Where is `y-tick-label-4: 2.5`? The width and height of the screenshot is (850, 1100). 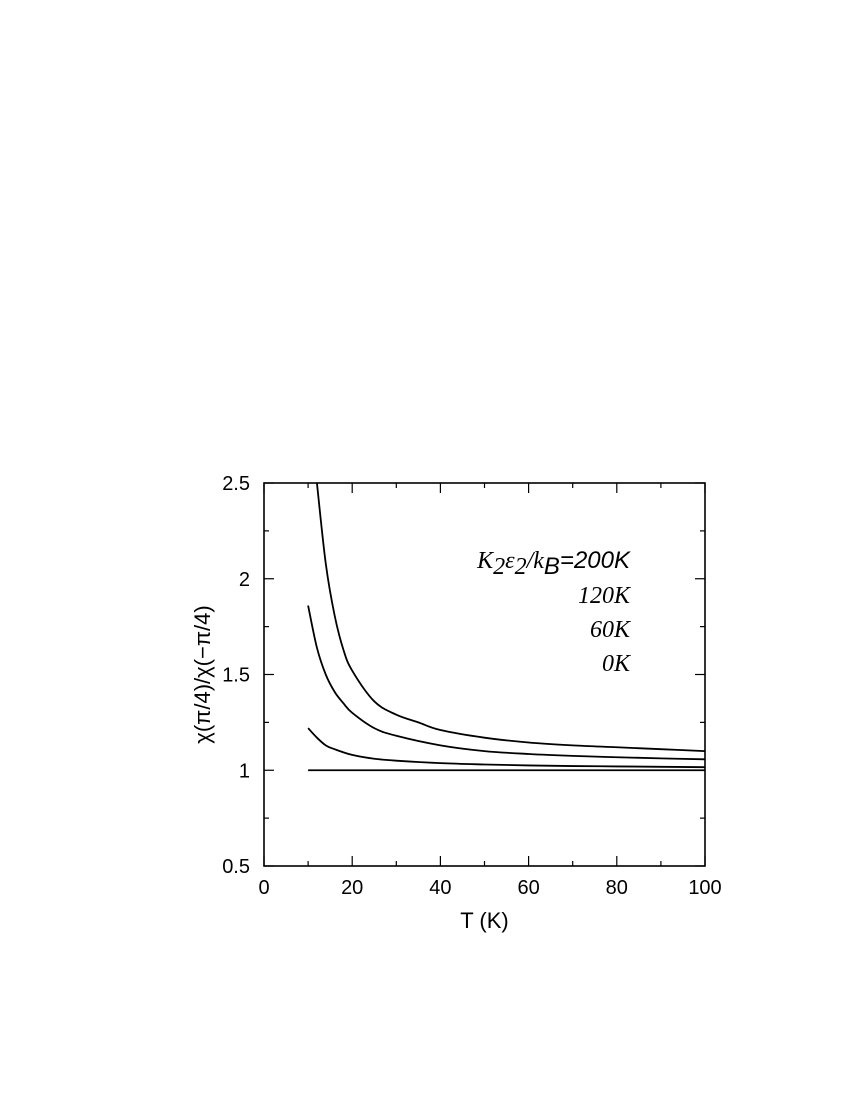
y-tick-label-4: 2.5 is located at coordinates (236, 484).